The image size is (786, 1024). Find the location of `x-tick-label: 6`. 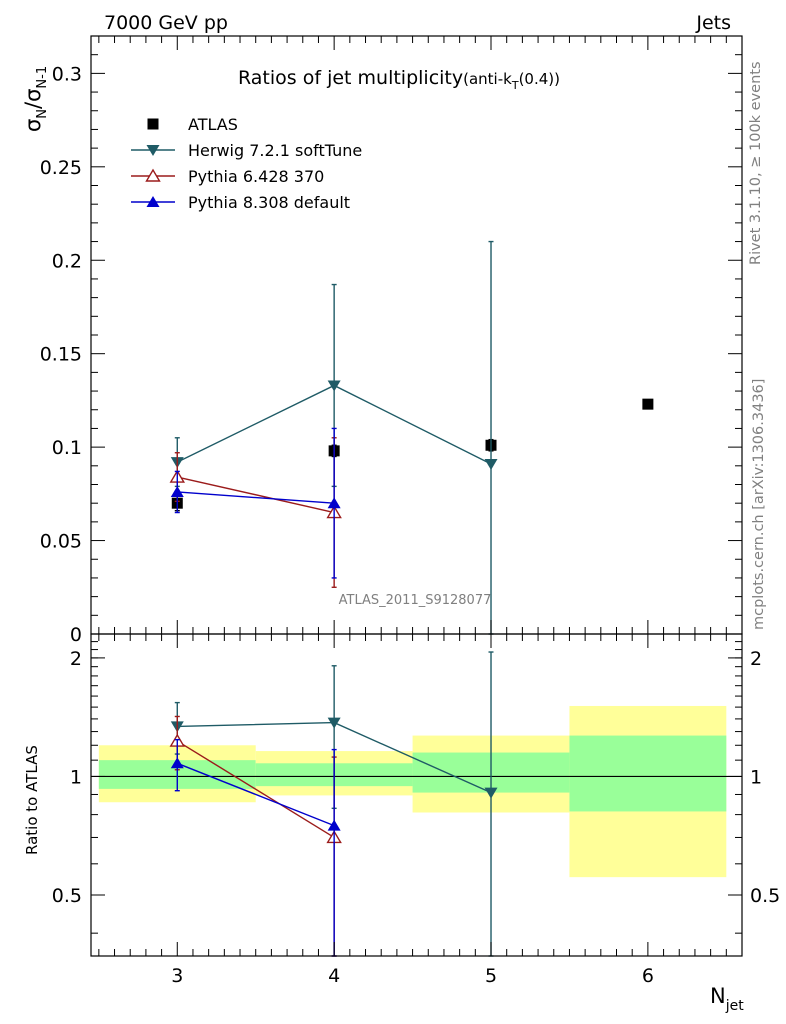

x-tick-label: 6 is located at coordinates (648, 976).